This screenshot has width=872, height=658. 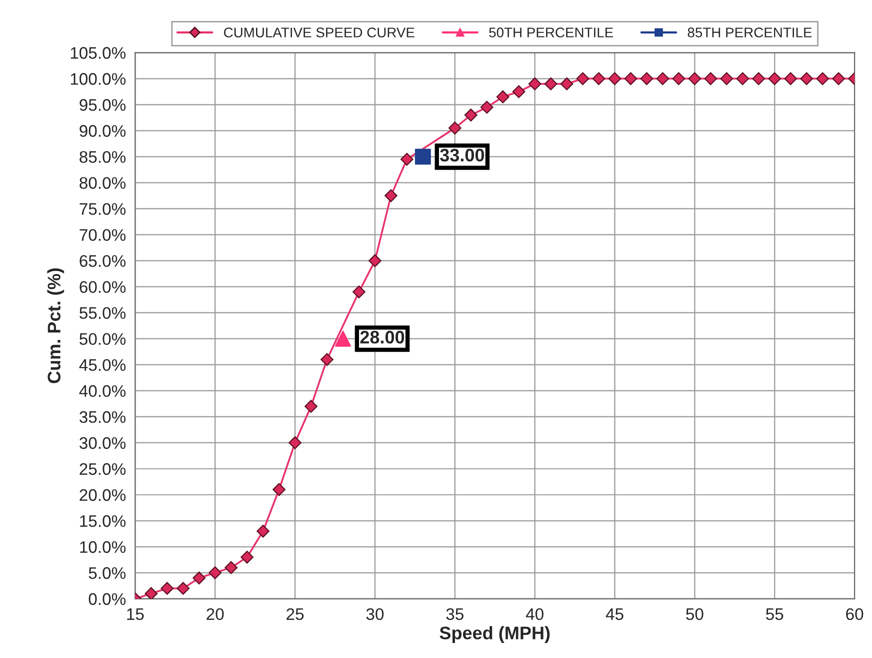 What do you see at coordinates (295, 614) in the screenshot?
I see `x-tick-label: 25` at bounding box center [295, 614].